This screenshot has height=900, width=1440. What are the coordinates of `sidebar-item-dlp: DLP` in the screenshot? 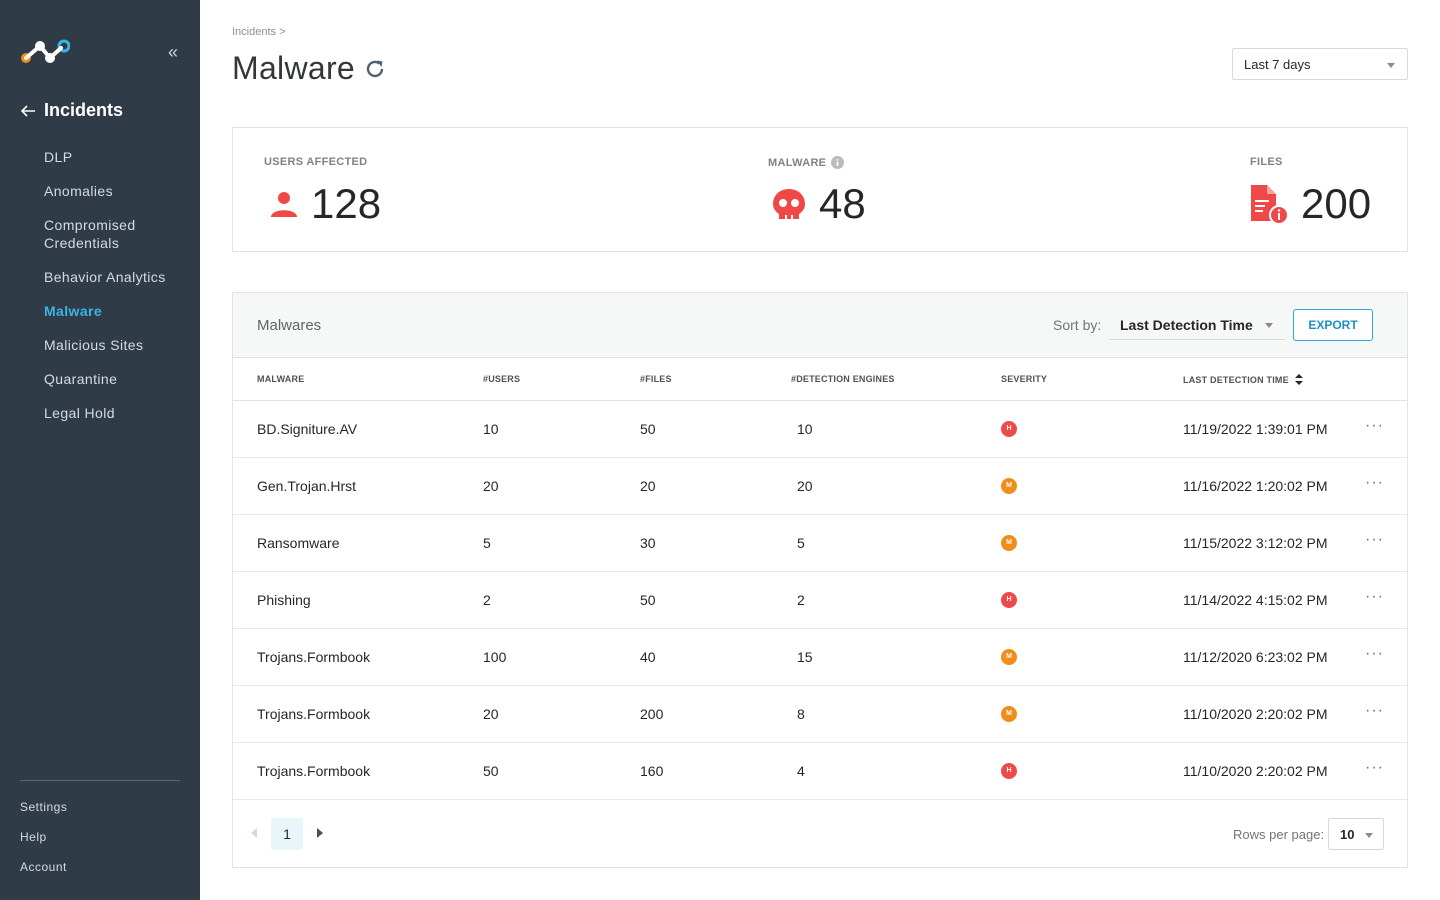 It's located at (58, 157).